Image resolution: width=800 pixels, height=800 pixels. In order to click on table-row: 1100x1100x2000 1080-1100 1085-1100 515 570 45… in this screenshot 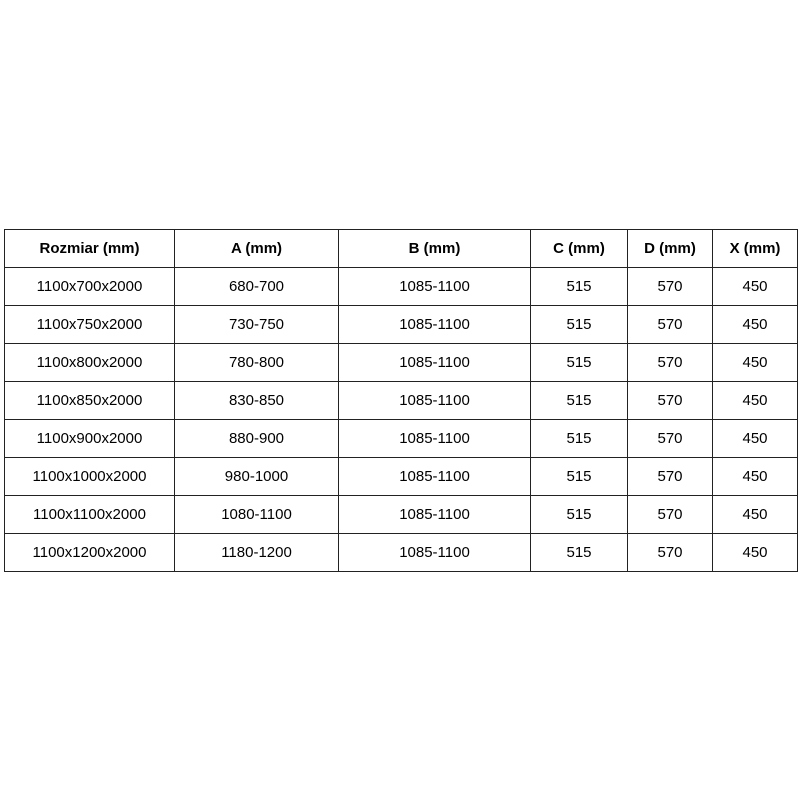, I will do `click(401, 514)`.